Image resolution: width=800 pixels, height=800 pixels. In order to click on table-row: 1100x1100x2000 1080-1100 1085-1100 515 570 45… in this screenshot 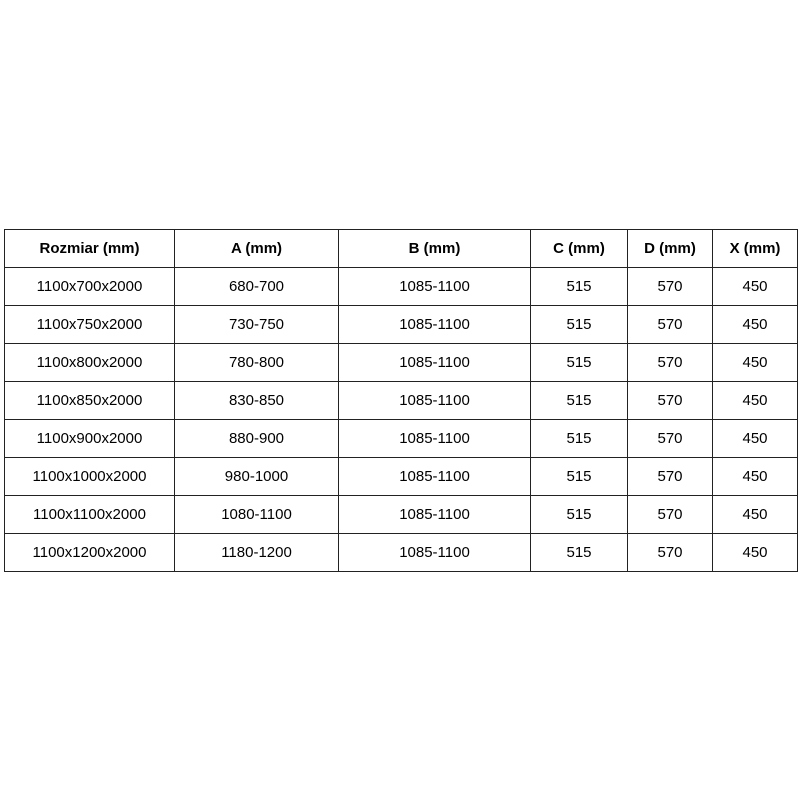, I will do `click(401, 514)`.